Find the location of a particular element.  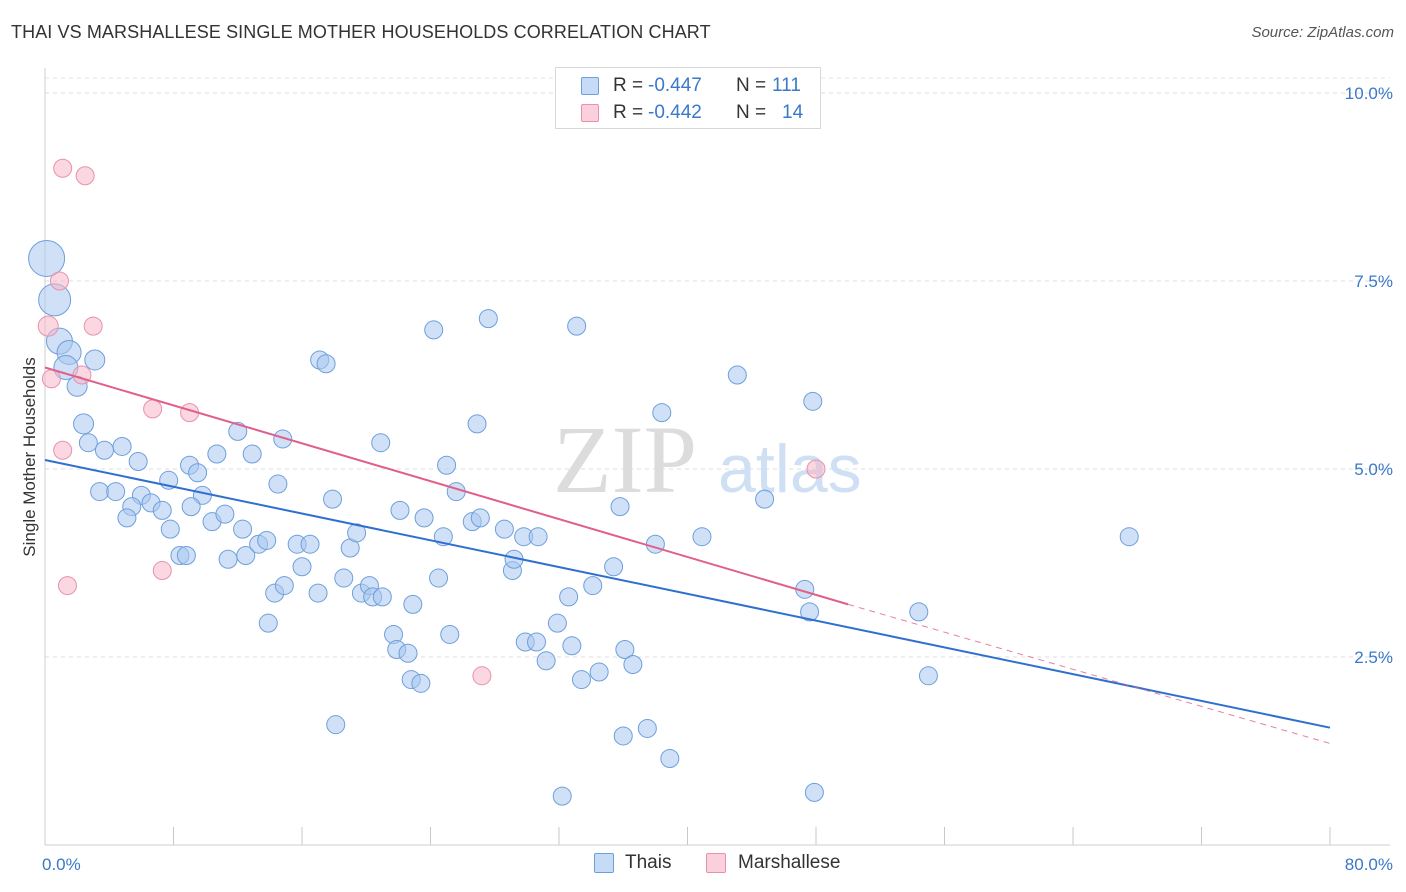

legend-swatch-thais is located at coordinates (590, 86).